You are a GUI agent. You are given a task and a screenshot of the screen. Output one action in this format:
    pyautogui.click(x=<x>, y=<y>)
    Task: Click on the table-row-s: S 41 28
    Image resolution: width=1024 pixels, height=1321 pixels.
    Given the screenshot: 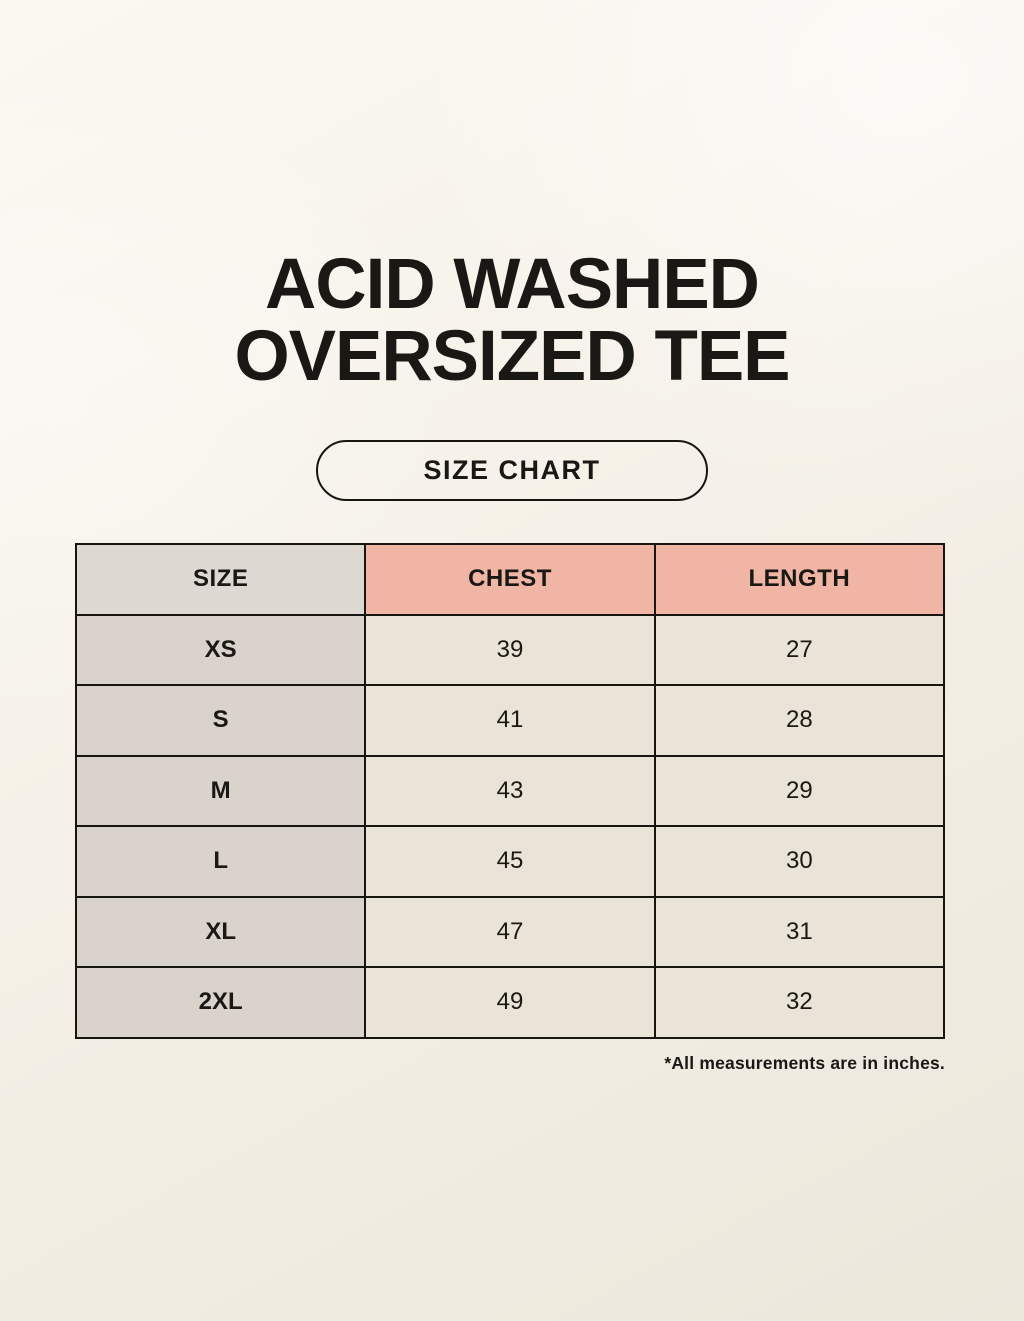 What is the action you would take?
    pyautogui.click(x=510, y=720)
    